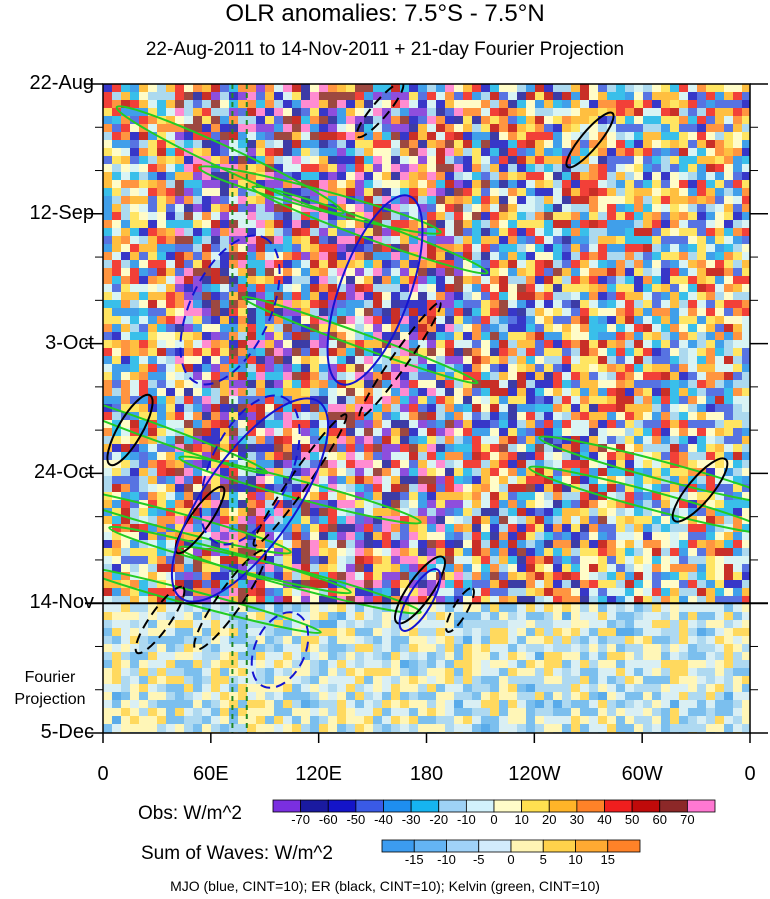 Image resolution: width=770 pixels, height=899 pixels. What do you see at coordinates (549, 819) in the screenshot?
I see `obs-colorbar-tick-label: 20` at bounding box center [549, 819].